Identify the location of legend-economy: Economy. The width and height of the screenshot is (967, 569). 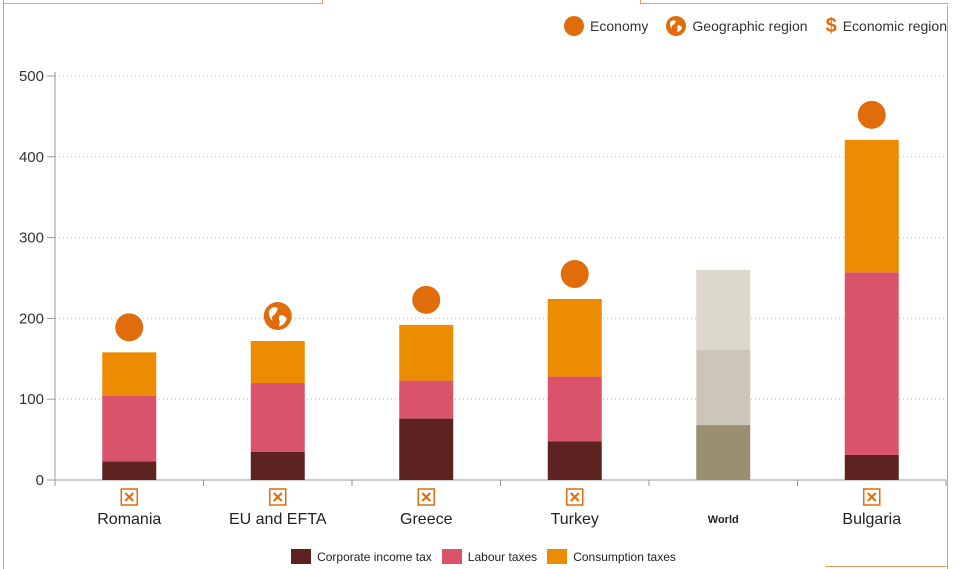
(606, 26).